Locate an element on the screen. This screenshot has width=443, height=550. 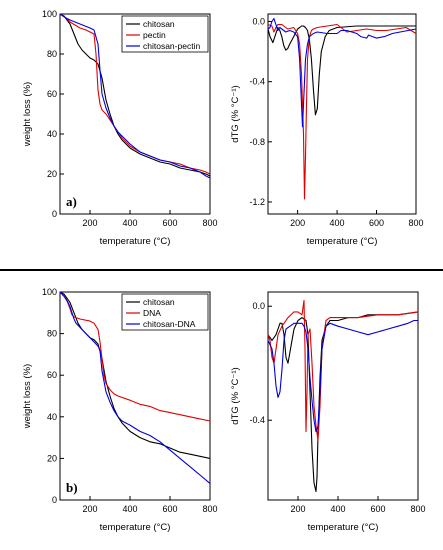
panel-label: b) is located at coordinates (72, 487).